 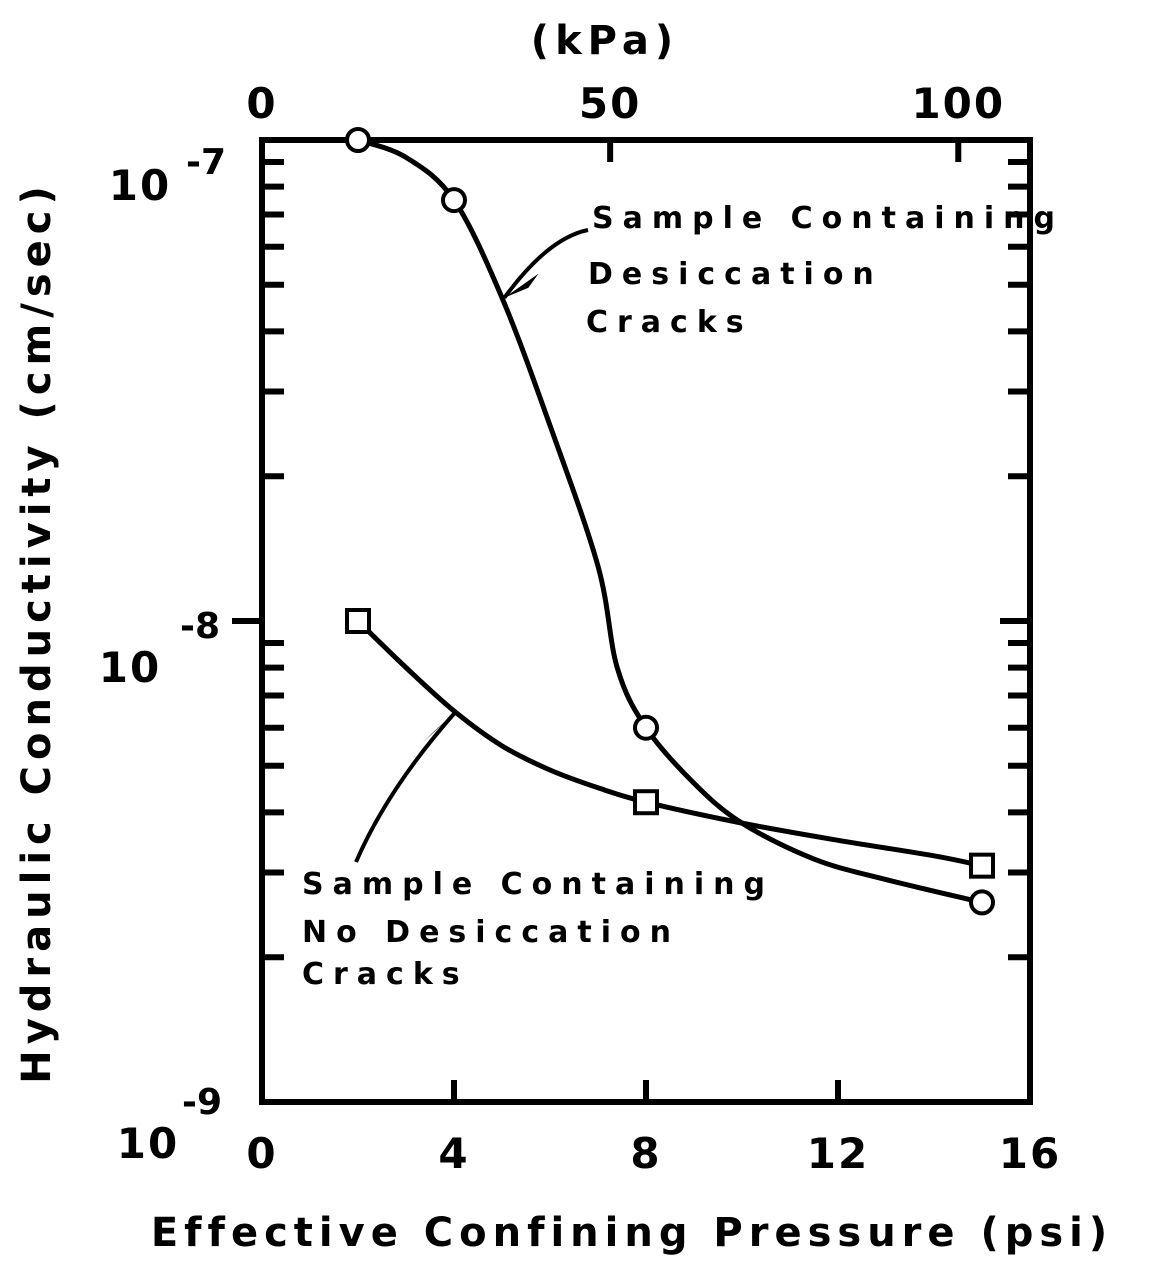 I want to click on y-tick-exponent: -8, so click(x=200, y=626).